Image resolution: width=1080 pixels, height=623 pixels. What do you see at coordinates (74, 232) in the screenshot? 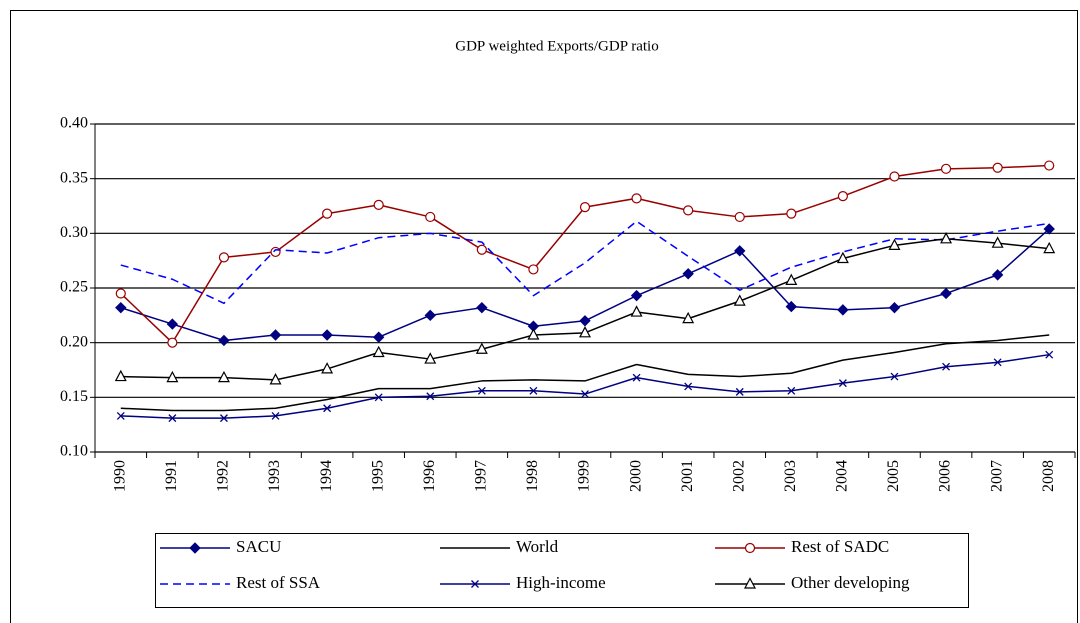
I see `y-tick-label: 0.30` at bounding box center [74, 232].